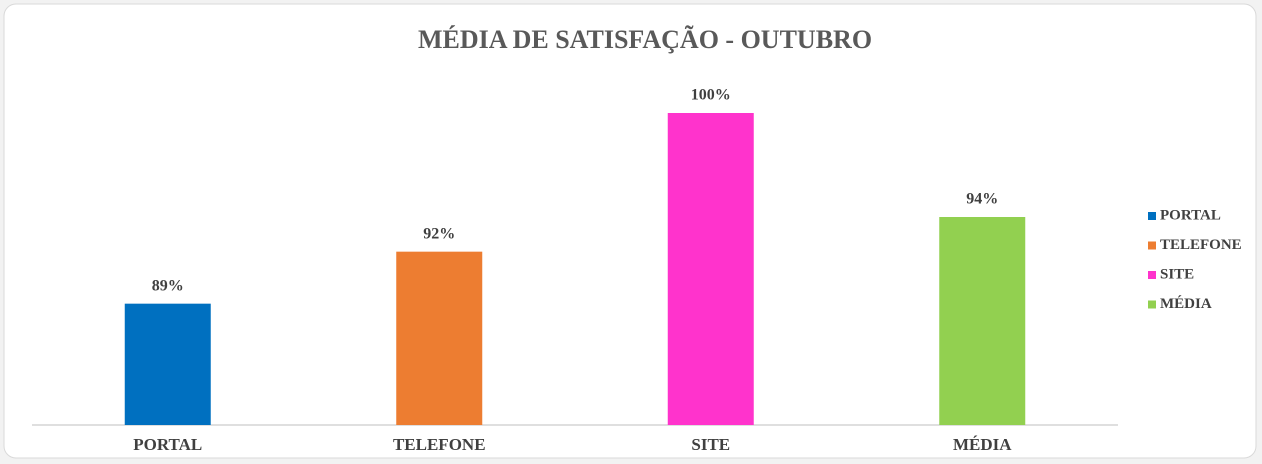 This screenshot has height=464, width=1262. I want to click on x-tick-label: PORTAL, so click(167, 444).